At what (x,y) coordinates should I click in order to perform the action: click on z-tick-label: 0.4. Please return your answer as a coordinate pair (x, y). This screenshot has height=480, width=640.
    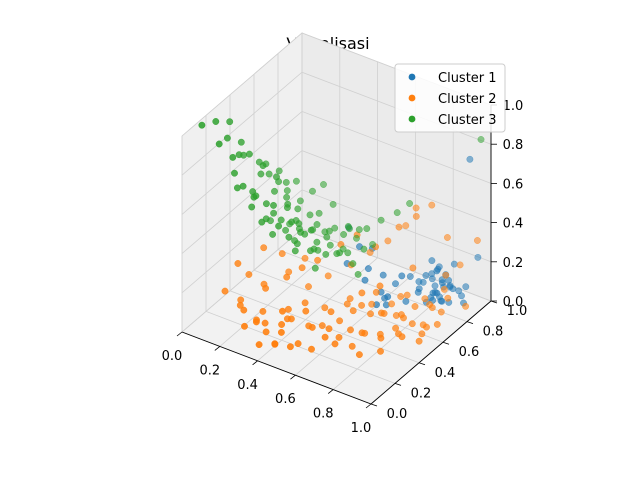
    Looking at the image, I should click on (513, 224).